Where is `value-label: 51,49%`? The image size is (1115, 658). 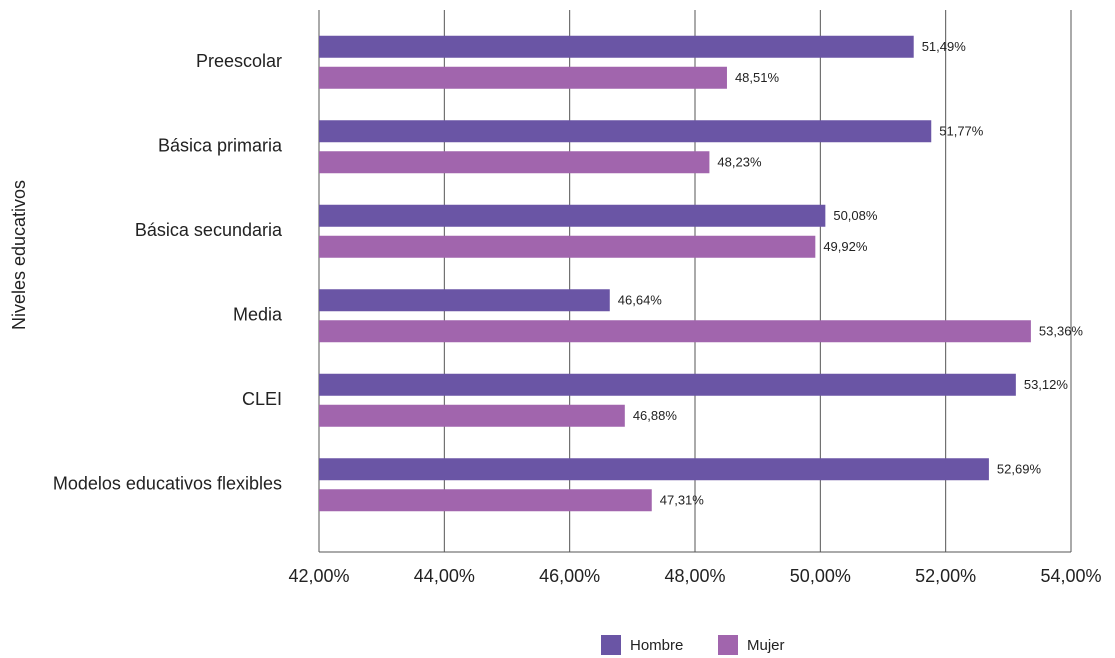
value-label: 51,49% is located at coordinates (944, 46).